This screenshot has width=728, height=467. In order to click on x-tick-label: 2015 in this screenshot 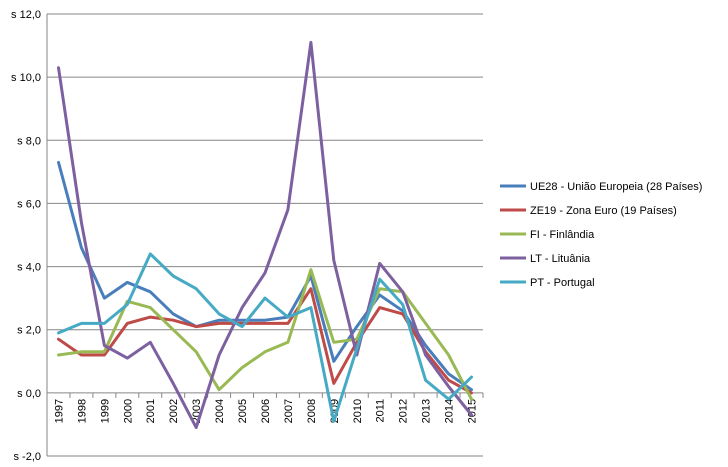, I will do `click(473, 411)`.